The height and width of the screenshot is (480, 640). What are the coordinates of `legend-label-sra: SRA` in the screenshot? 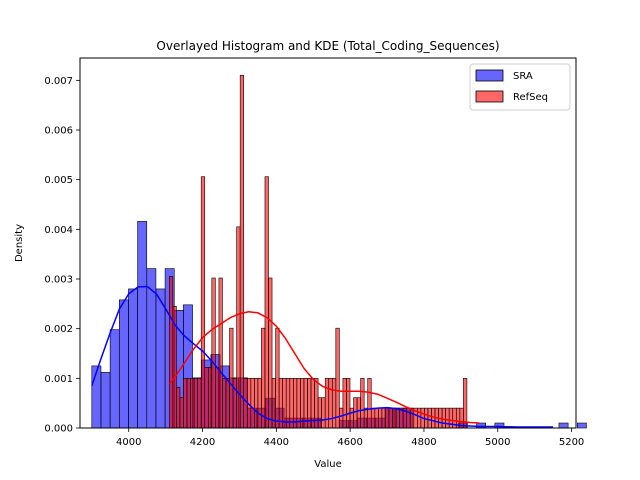 It's located at (523, 76).